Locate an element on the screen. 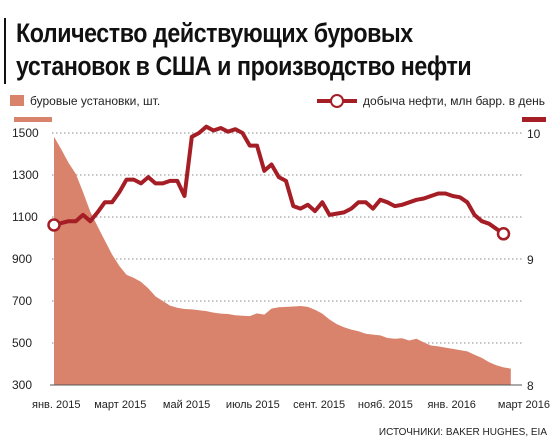 The width and height of the screenshot is (555, 444). x-tick-label: нояб. 2015 is located at coordinates (385, 405).